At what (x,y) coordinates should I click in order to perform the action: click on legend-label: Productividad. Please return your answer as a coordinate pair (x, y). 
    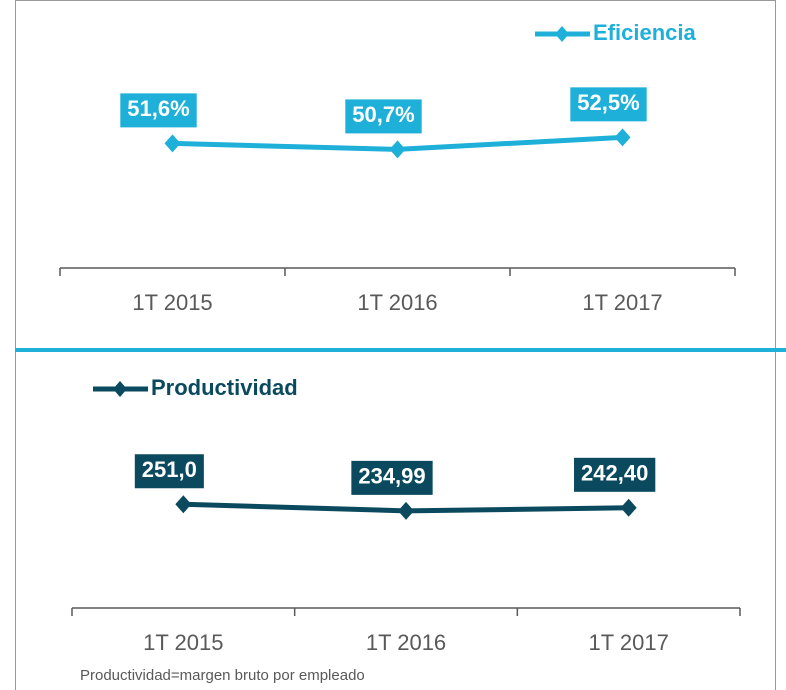
    Looking at the image, I should click on (224, 387).